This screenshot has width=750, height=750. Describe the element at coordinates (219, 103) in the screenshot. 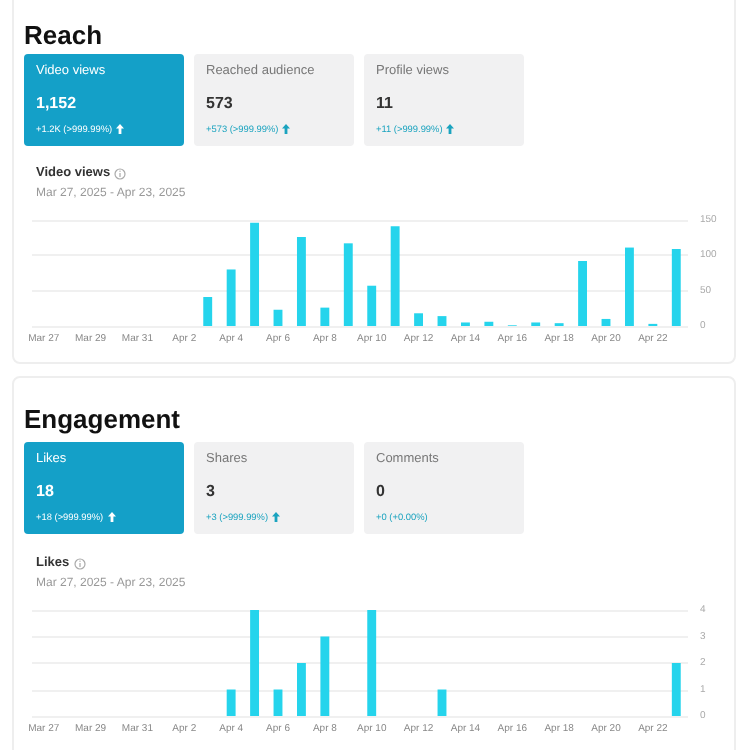

I see `text: 573` at that location.